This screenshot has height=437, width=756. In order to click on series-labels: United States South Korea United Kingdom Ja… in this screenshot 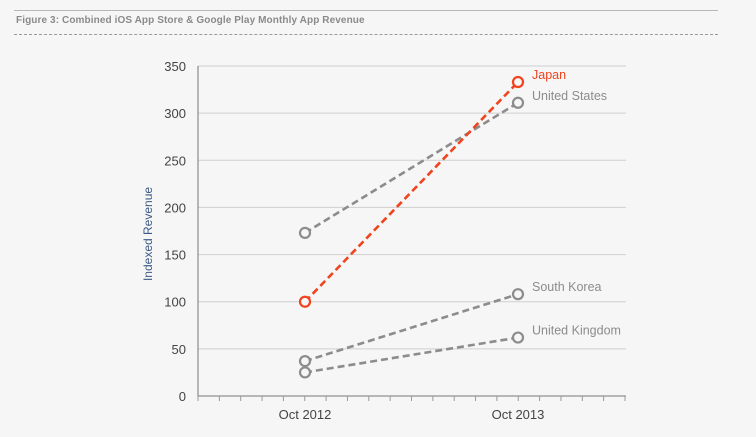, I will do `click(576, 203)`.